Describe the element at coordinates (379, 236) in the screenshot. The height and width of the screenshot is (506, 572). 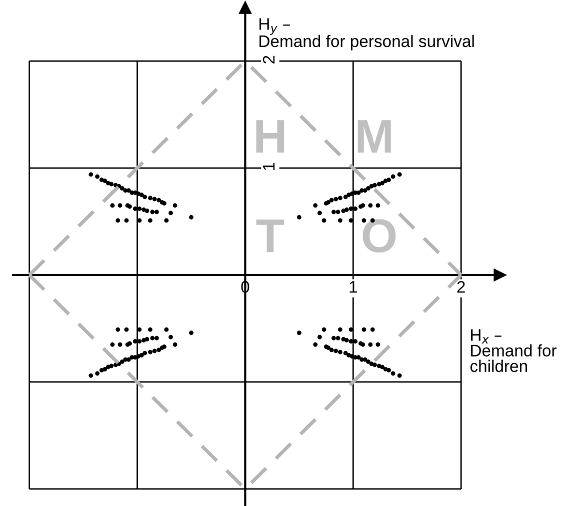
I see `annotation: O` at that location.